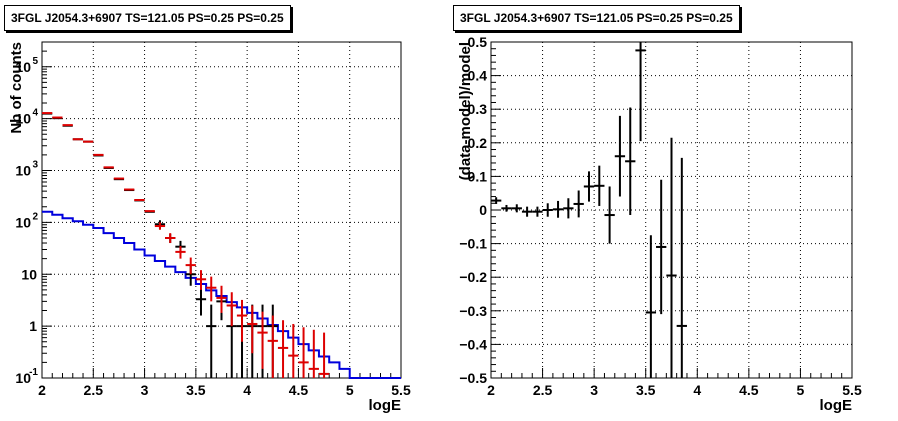 The width and height of the screenshot is (898, 421). Describe the element at coordinates (478, 42) in the screenshot. I see `y-tick-label: 0.5` at that location.